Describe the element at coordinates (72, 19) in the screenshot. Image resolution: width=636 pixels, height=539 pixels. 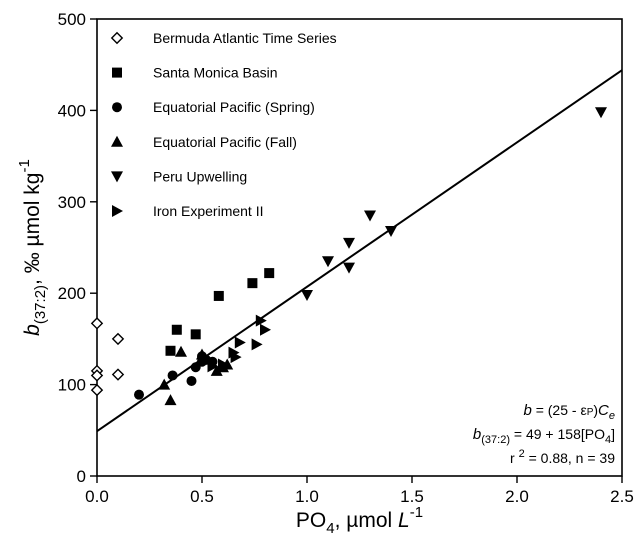
I see `y-tick-label: 500` at that location.